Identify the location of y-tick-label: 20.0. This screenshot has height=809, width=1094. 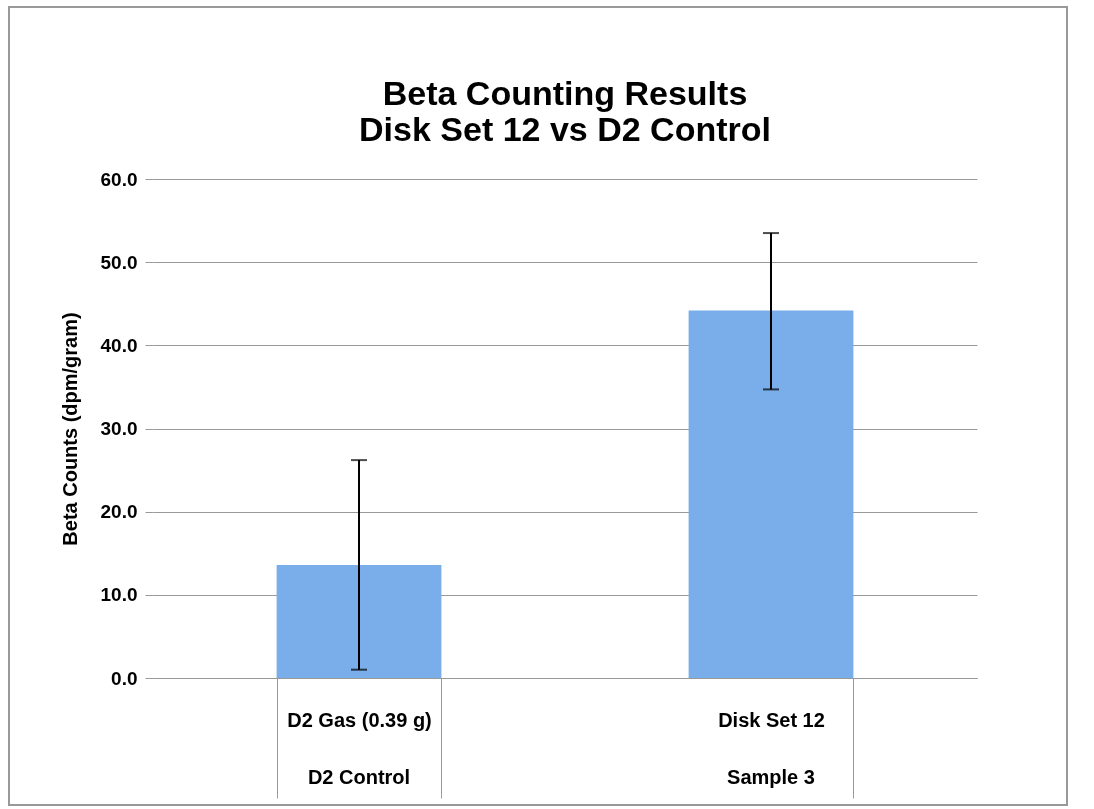
(119, 512).